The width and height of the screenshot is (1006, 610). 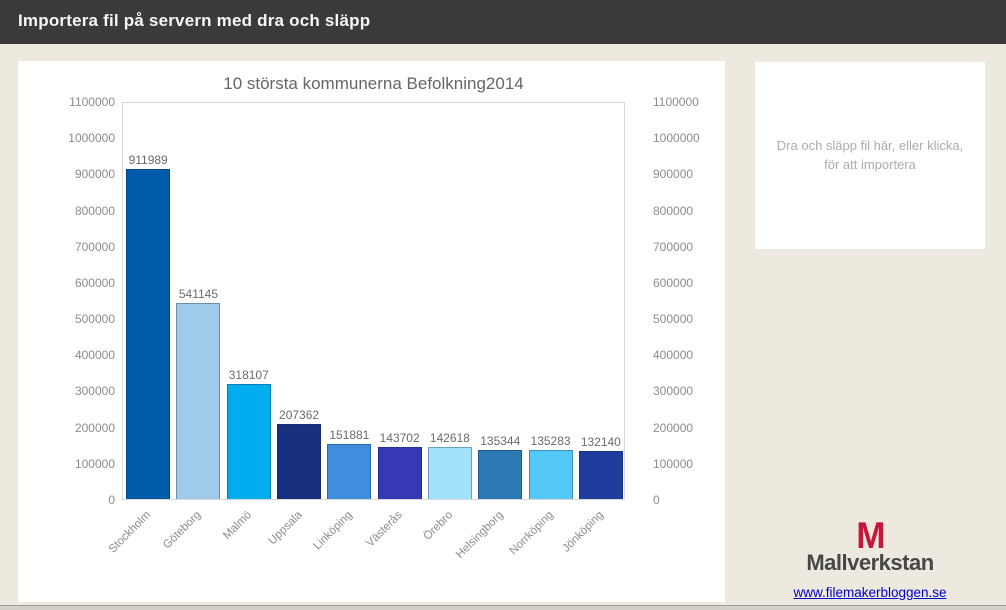 What do you see at coordinates (500, 441) in the screenshot?
I see `bar-value-label: 135344` at bounding box center [500, 441].